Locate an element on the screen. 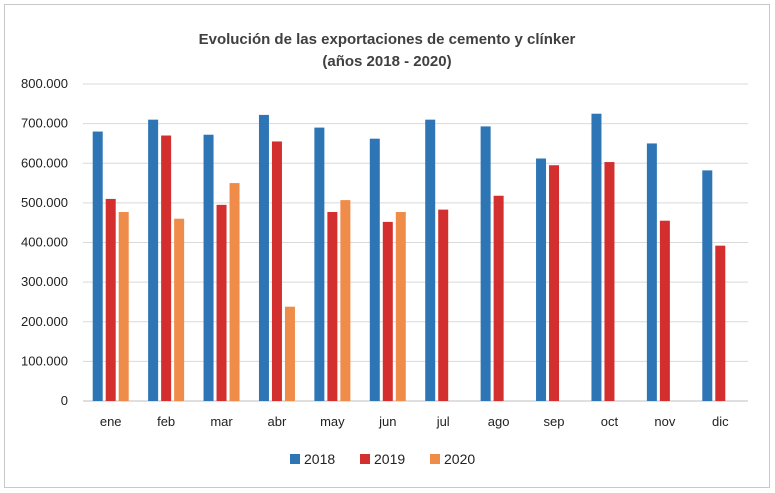 The height and width of the screenshot is (493, 775). legend-label-2018: 2018 is located at coordinates (319, 459).